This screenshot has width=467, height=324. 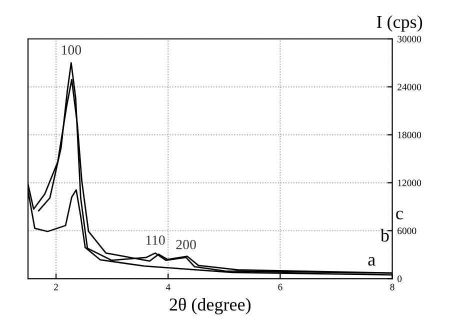 What do you see at coordinates (56, 287) in the screenshot?
I see `x-tick-label: 2` at bounding box center [56, 287].